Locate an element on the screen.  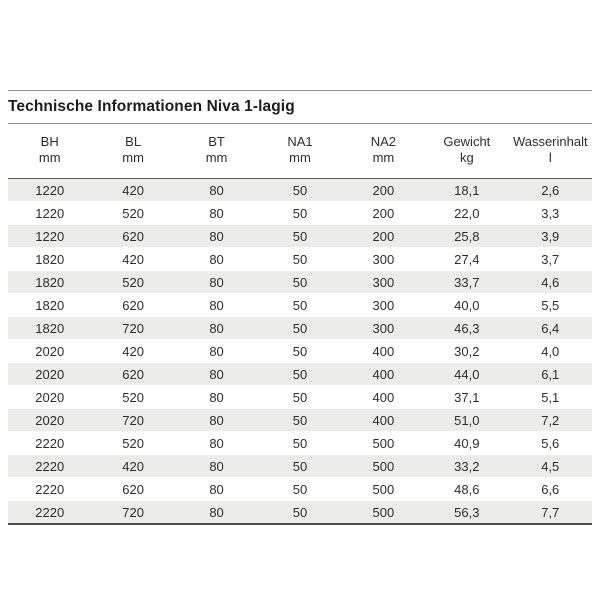
table-cell: 27,4 is located at coordinates (467, 259).